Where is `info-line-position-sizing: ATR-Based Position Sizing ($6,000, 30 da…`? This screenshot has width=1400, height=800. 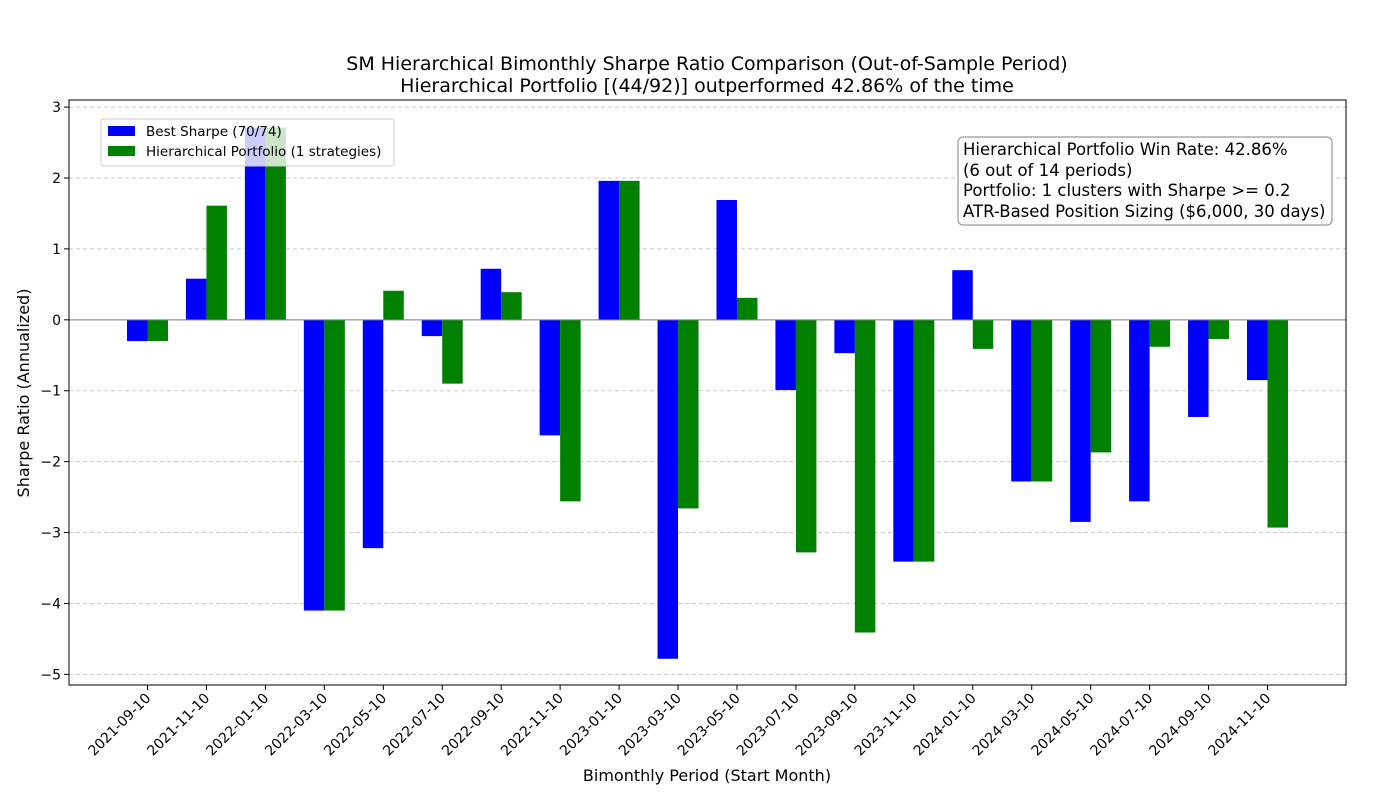 info-line-position-sizing: ATR-Based Position Sizing ($6,000, 30 da… is located at coordinates (1144, 211).